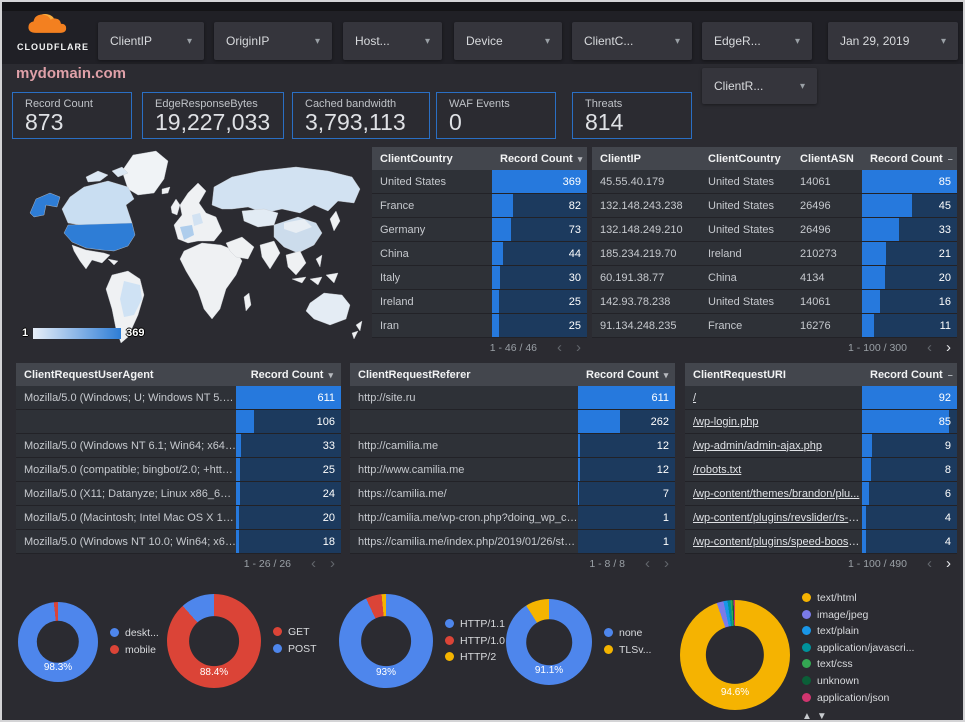 This screenshot has width=965, height=722. I want to click on cell: 142.93.78.238, so click(635, 301).